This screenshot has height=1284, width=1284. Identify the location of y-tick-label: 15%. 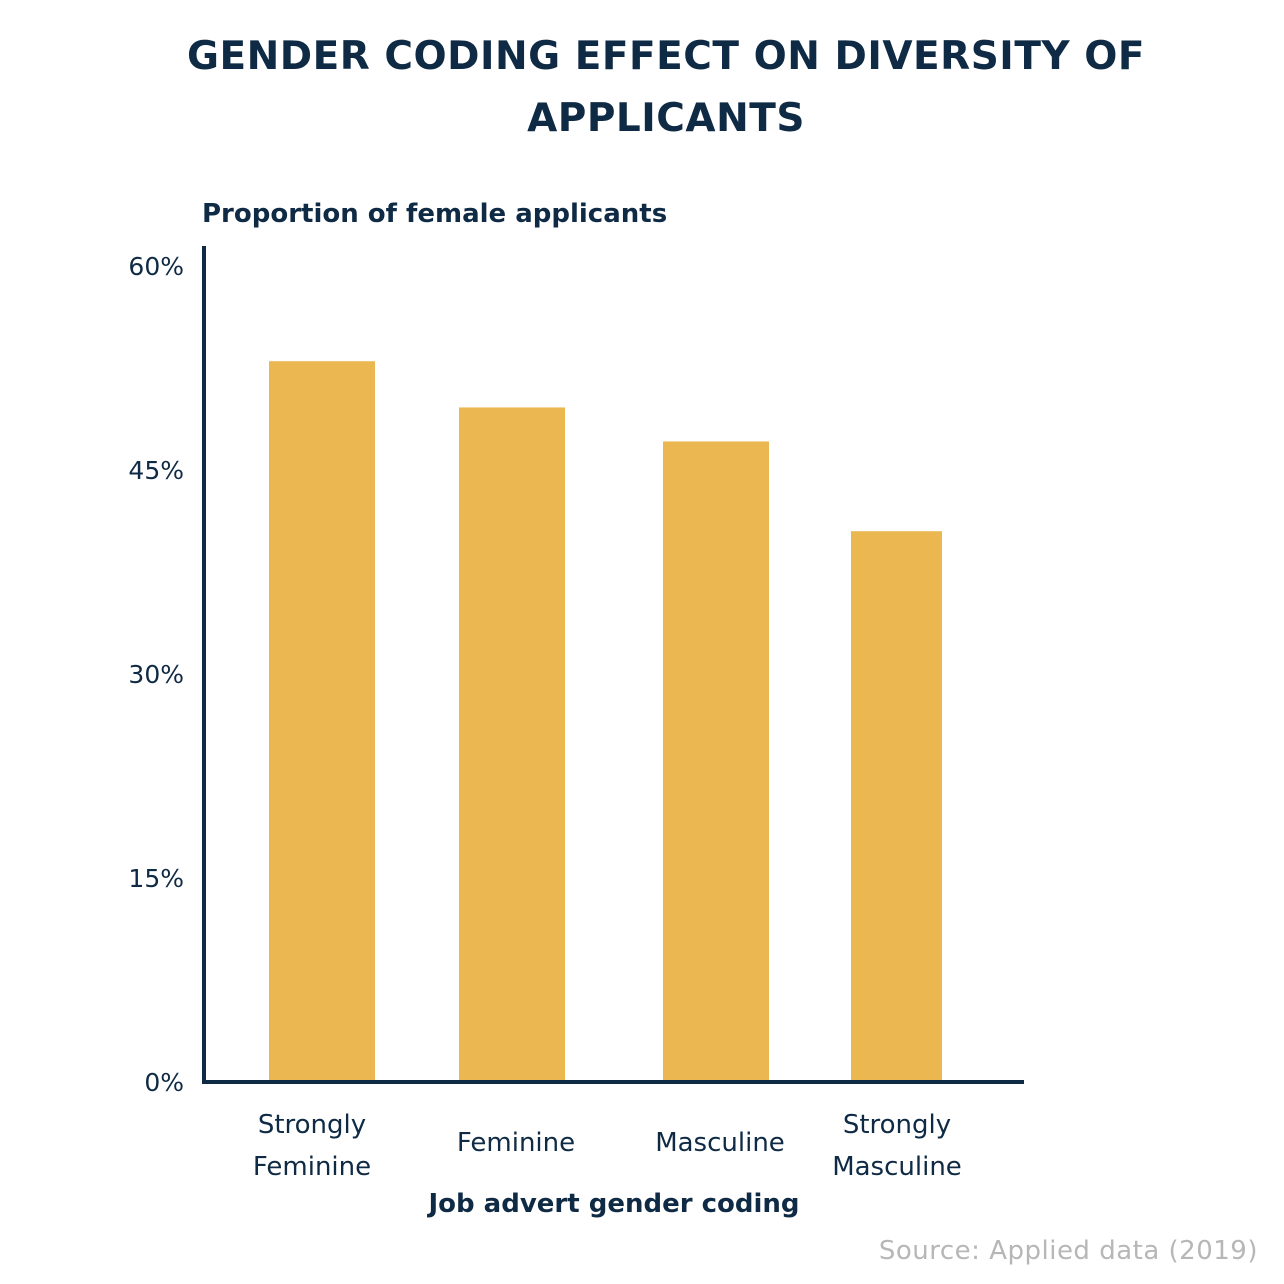
(156, 878).